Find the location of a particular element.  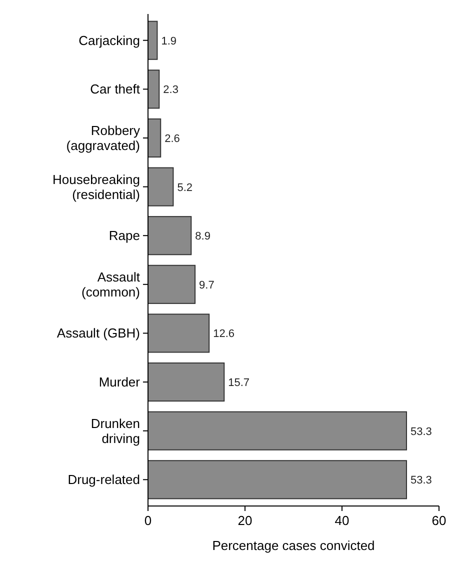

y-tick-label: Carjacking is located at coordinates (109, 40).